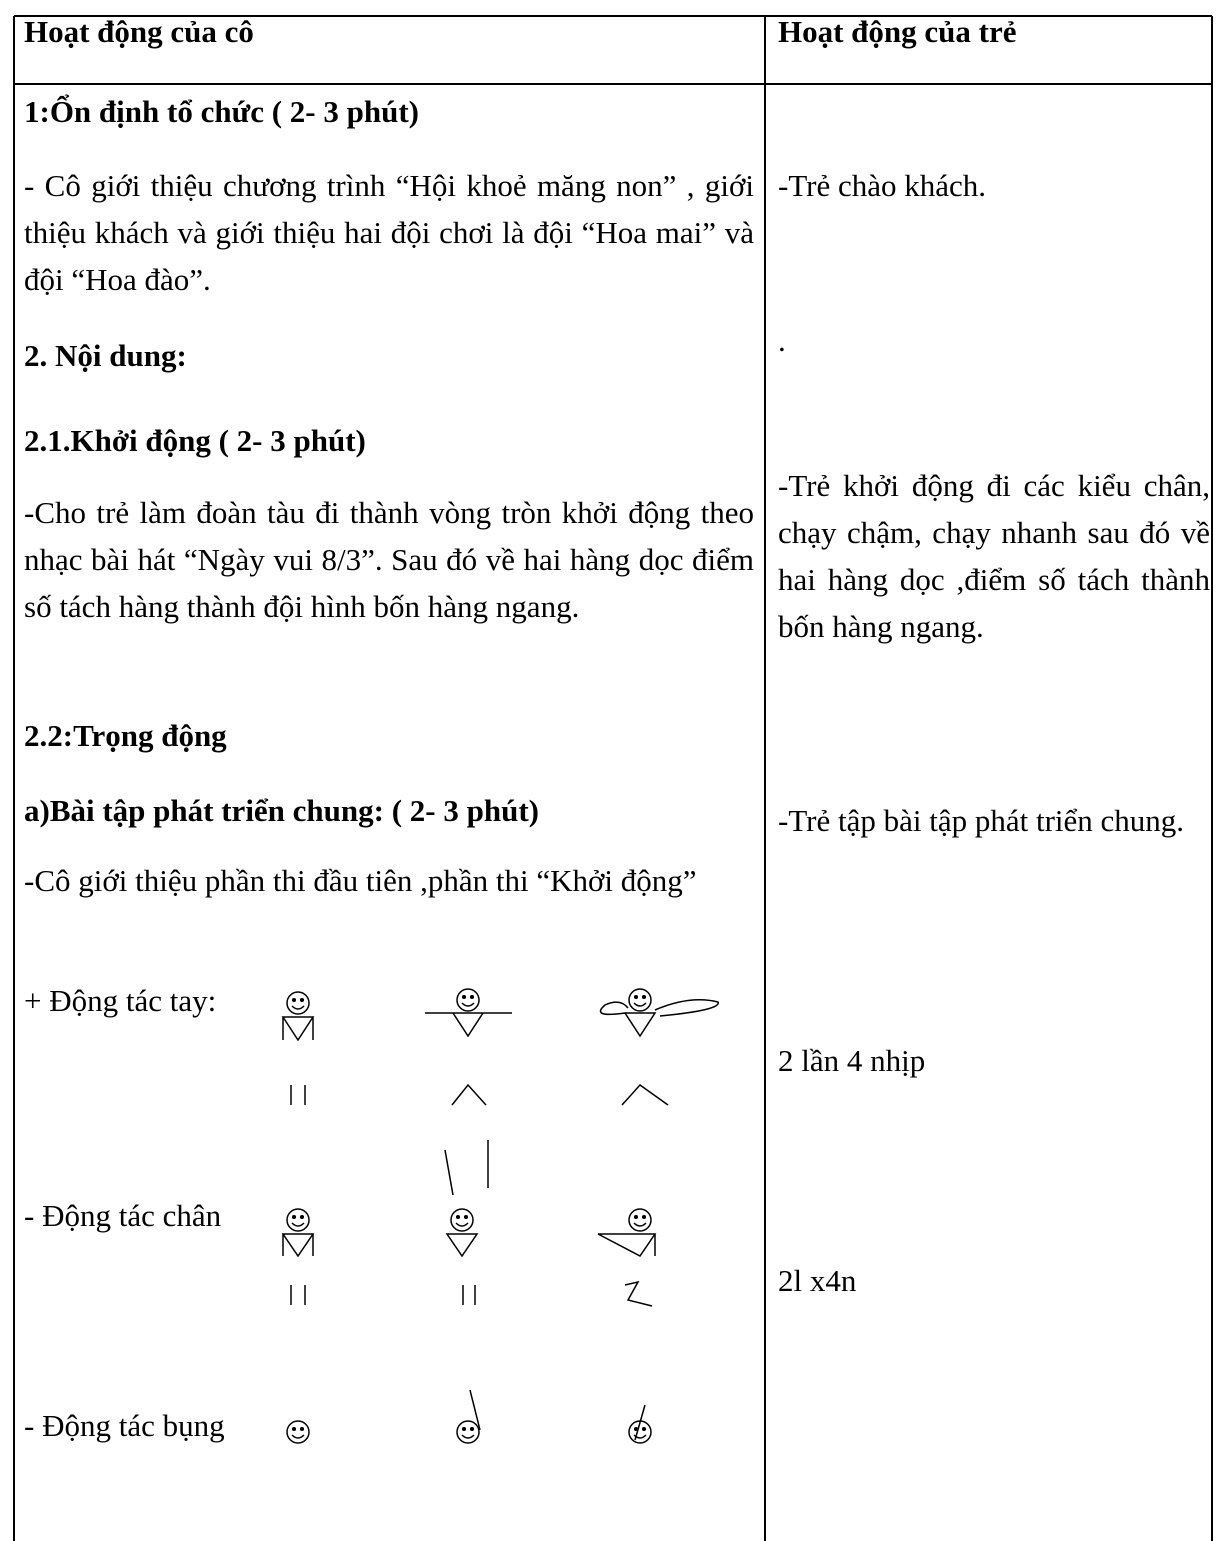 Image resolution: width=1226 pixels, height=1541 pixels. What do you see at coordinates (852, 1060) in the screenshot?
I see `paragraph: 2 lần 4 nhịp` at bounding box center [852, 1060].